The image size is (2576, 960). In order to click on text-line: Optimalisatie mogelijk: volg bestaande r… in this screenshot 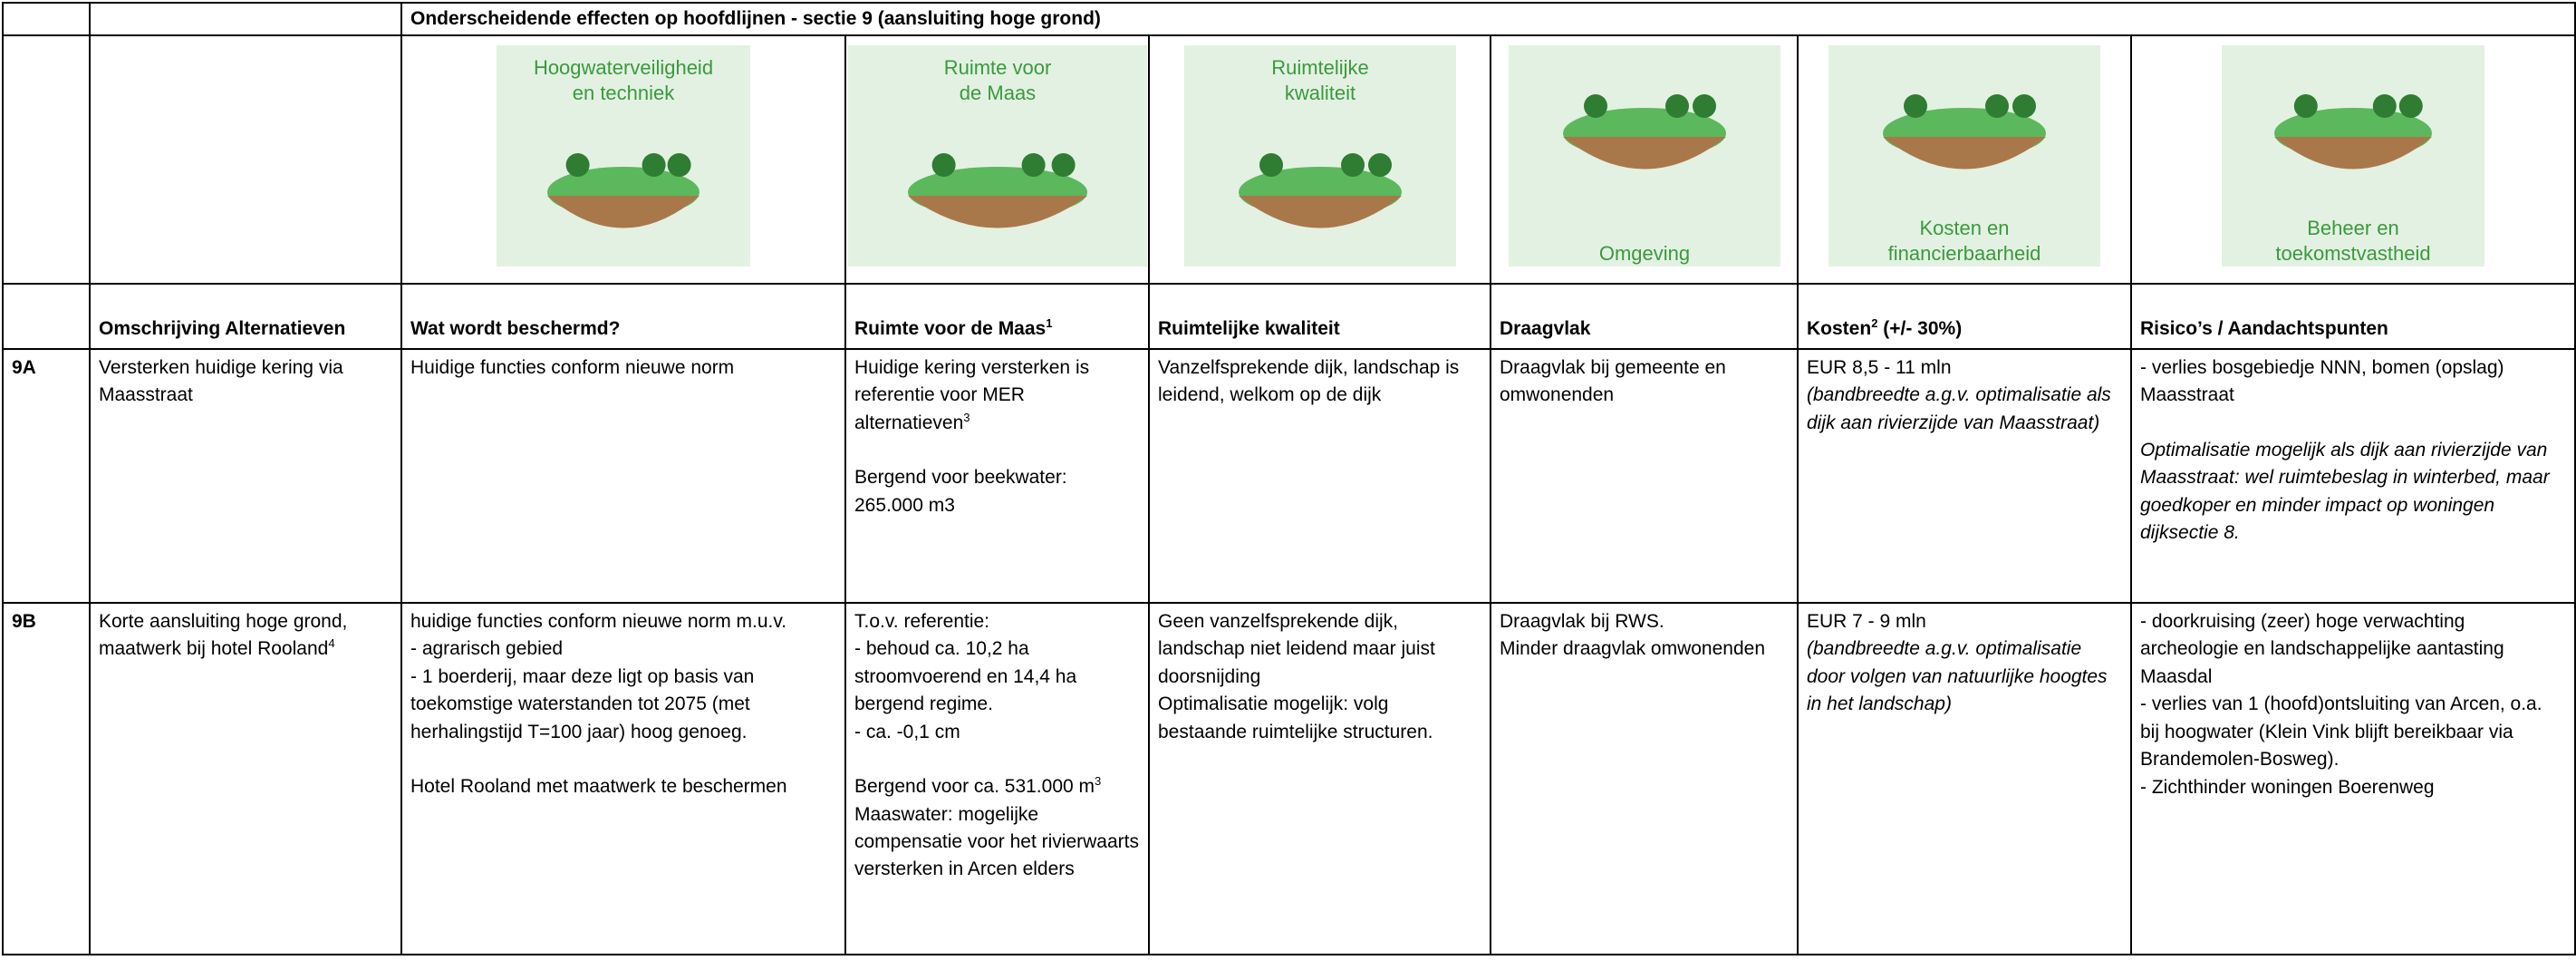, I will do `click(1319, 718)`.